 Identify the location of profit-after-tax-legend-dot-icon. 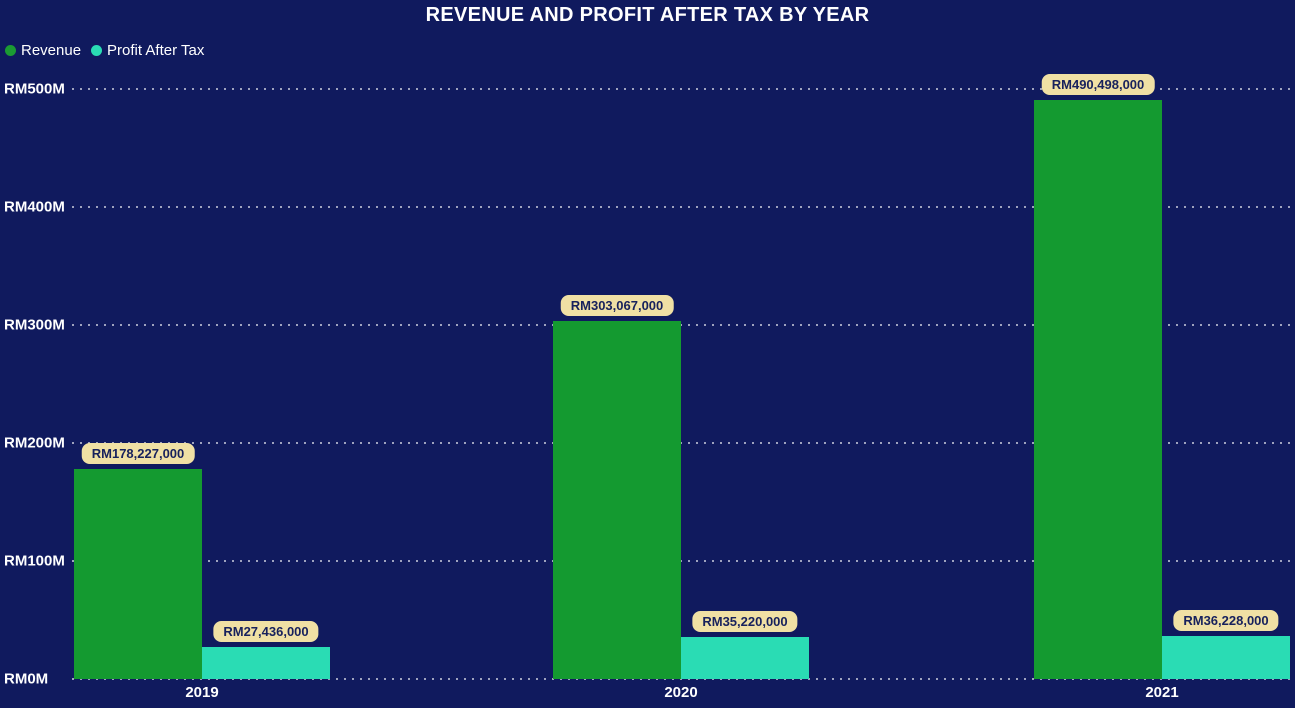
(97, 50).